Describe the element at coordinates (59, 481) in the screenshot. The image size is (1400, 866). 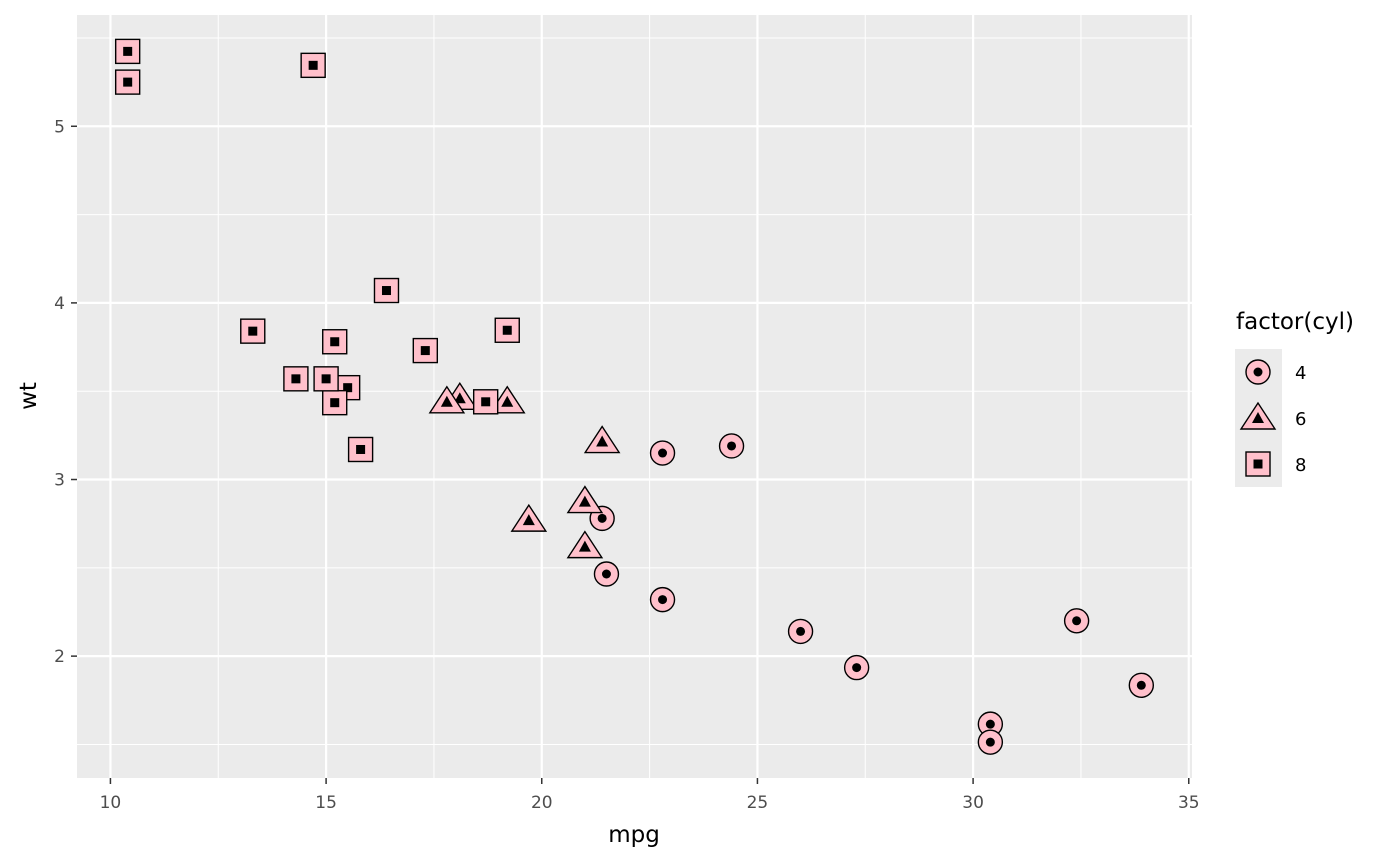
I see `y-tick-label: 3` at that location.